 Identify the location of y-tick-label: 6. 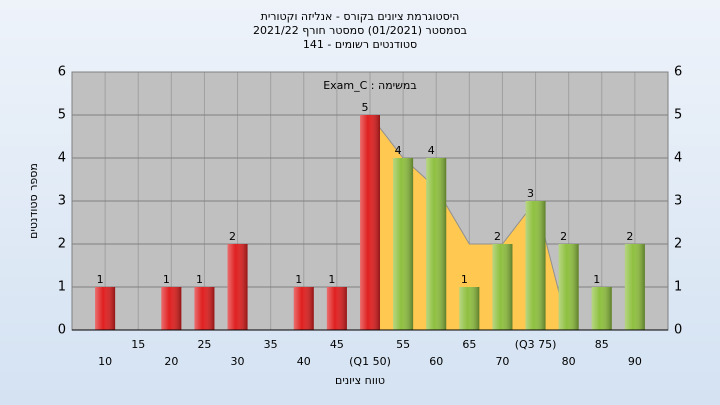
(62, 72).